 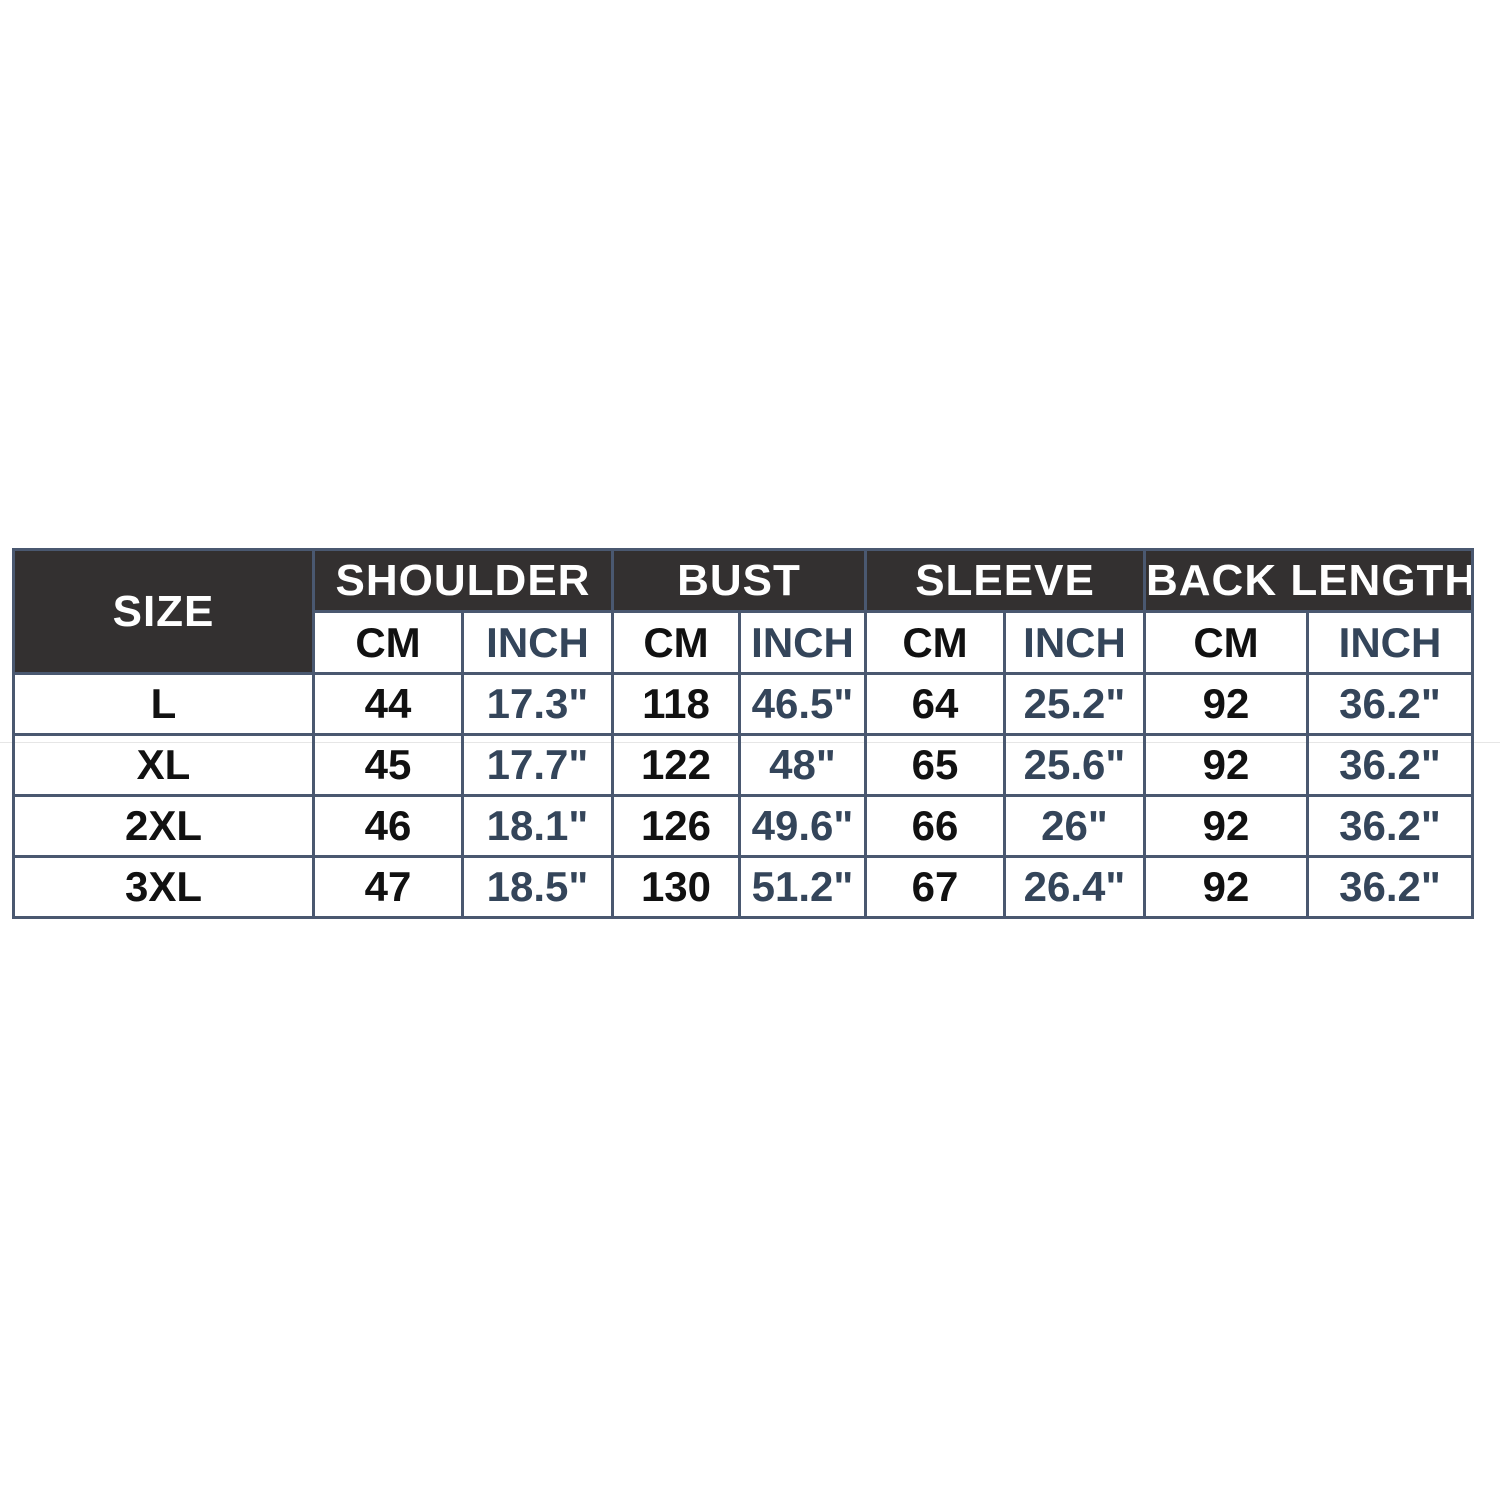 What do you see at coordinates (388, 704) in the screenshot?
I see `cm-value-cell: 44` at bounding box center [388, 704].